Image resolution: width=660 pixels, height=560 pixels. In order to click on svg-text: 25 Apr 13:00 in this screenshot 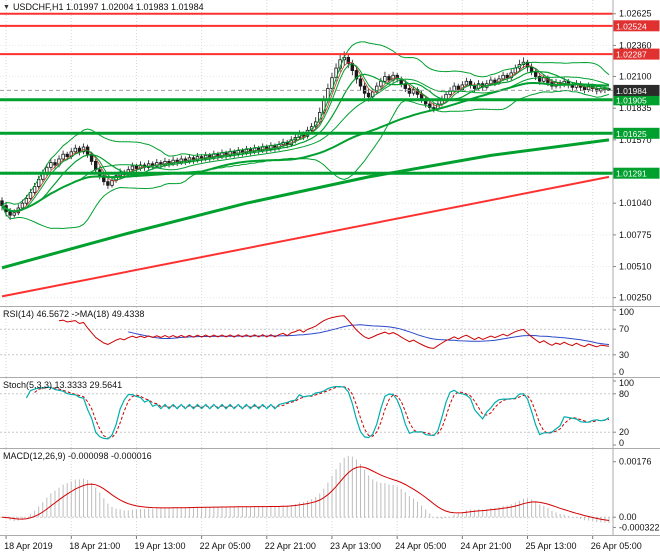, I will do `click(551, 546)`.